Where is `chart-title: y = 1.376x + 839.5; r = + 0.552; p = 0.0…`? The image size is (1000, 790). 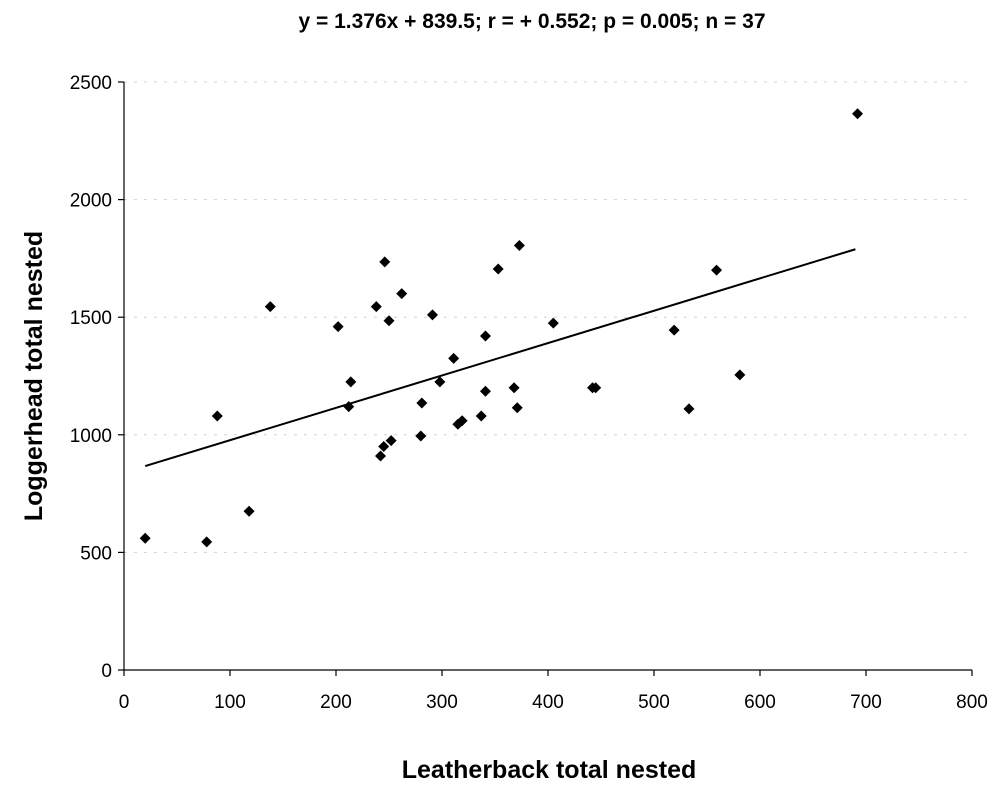
chart-title: y = 1.376x + 839.5; r = + 0.552; p = 0.0… is located at coordinates (532, 21).